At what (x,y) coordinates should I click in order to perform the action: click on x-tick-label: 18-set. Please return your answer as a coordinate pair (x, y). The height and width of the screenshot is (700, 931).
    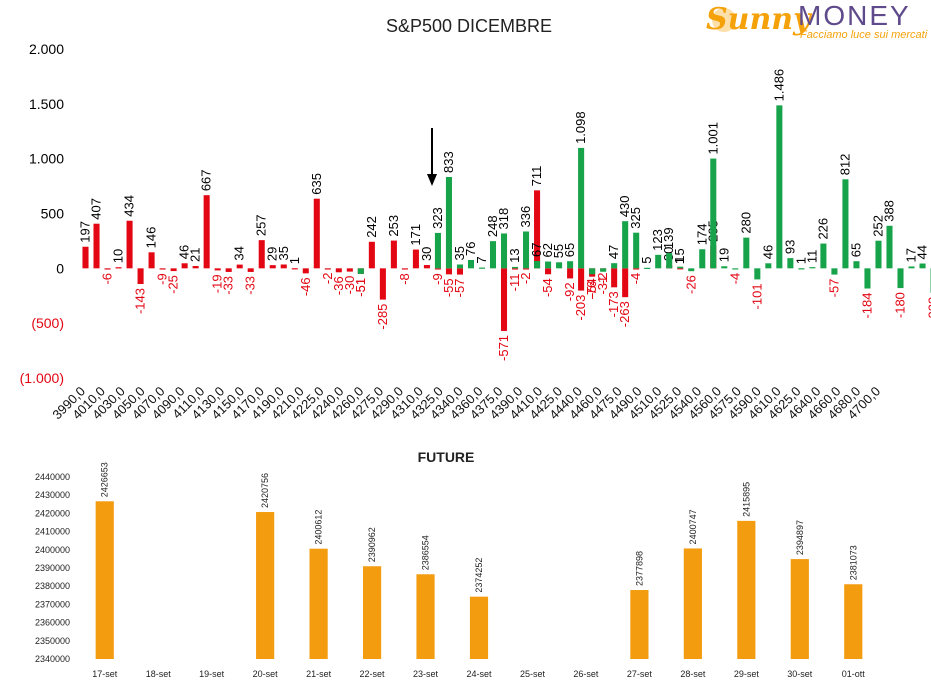
    Looking at the image, I should click on (159, 674).